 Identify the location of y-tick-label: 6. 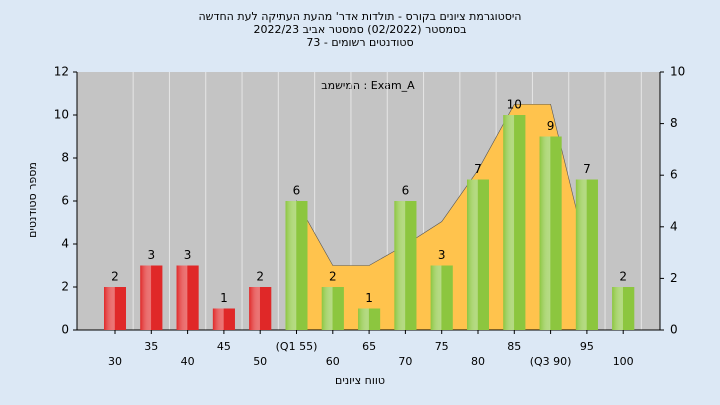
(65, 201).